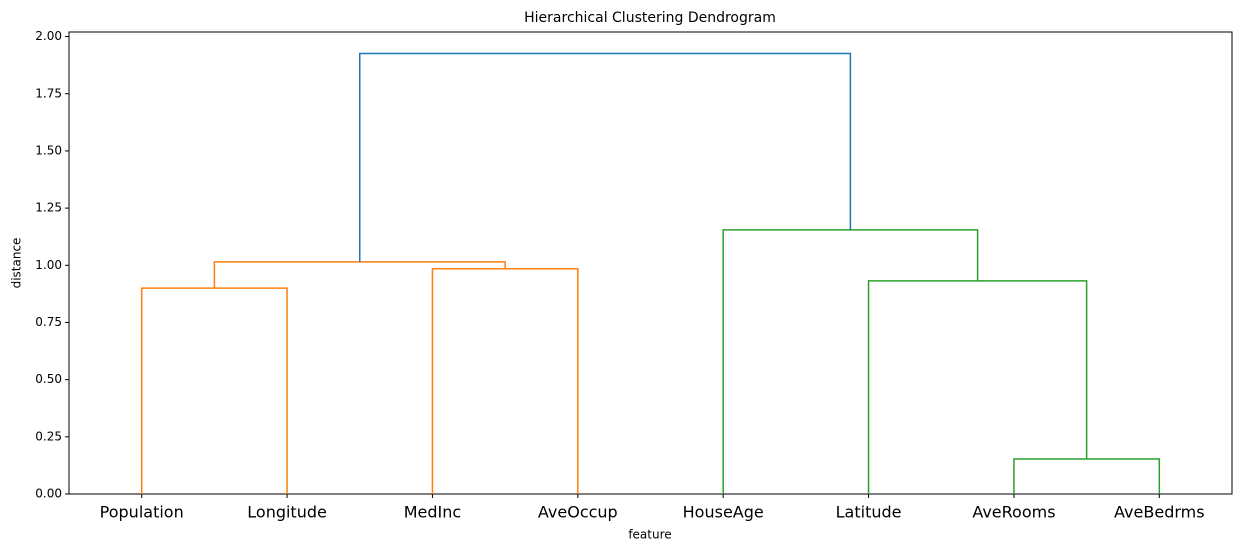  What do you see at coordinates (578, 512) in the screenshot?
I see `leaf-label: AveOccup` at bounding box center [578, 512].